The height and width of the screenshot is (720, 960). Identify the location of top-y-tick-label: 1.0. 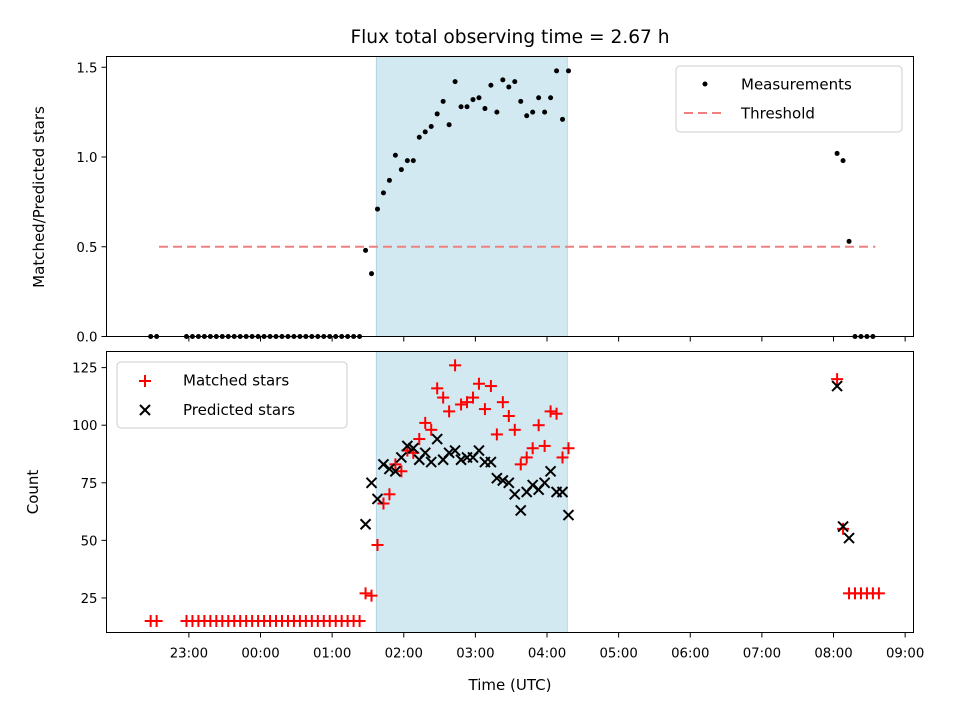
(86, 158).